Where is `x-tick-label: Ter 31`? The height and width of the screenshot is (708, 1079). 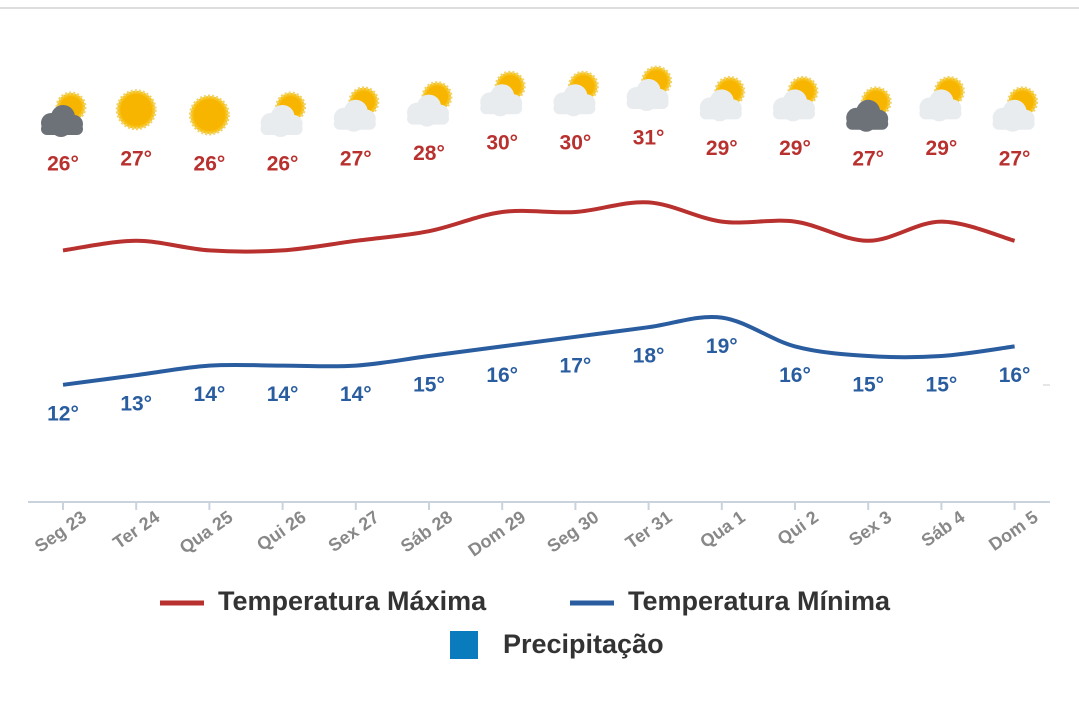 x-tick-label: Ter 31 is located at coordinates (649, 530).